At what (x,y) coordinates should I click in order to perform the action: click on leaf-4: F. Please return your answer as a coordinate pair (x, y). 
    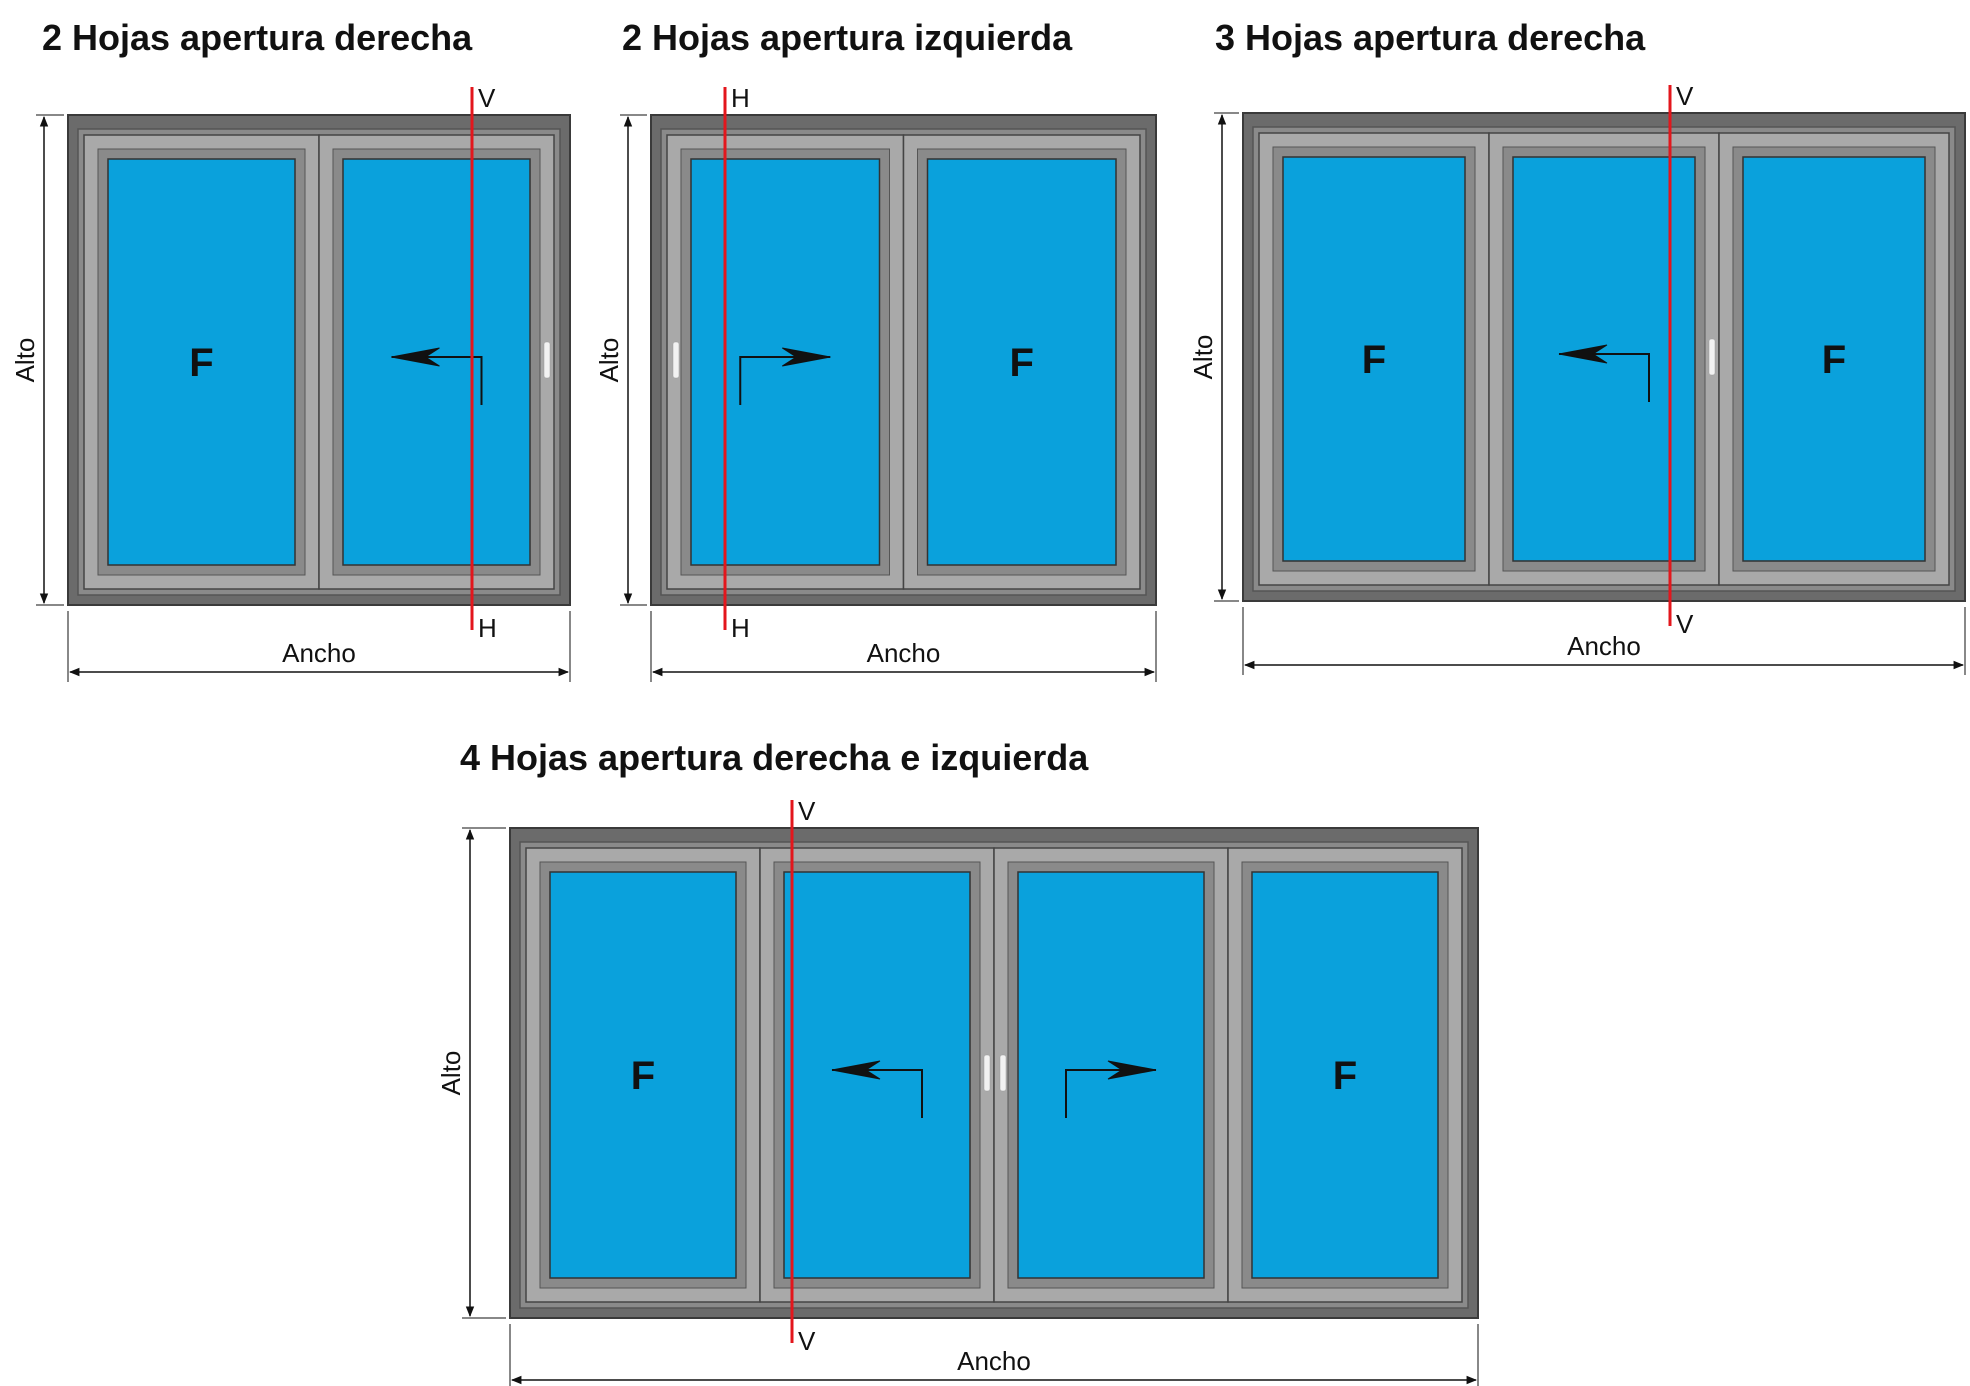
    Looking at the image, I should click on (1345, 1075).